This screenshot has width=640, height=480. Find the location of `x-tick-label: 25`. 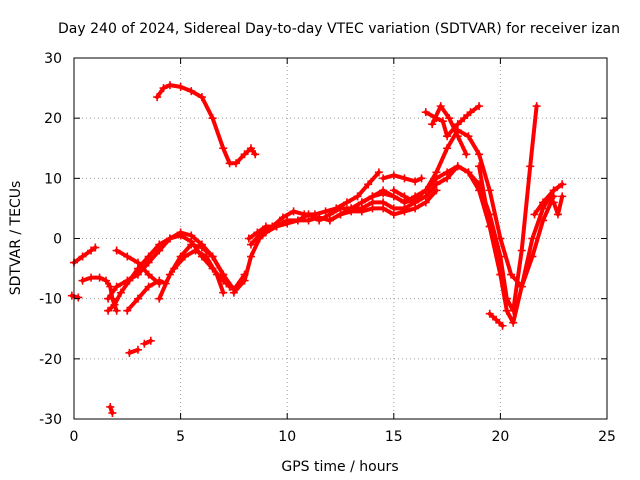

x-tick-label: 25 is located at coordinates (607, 437).